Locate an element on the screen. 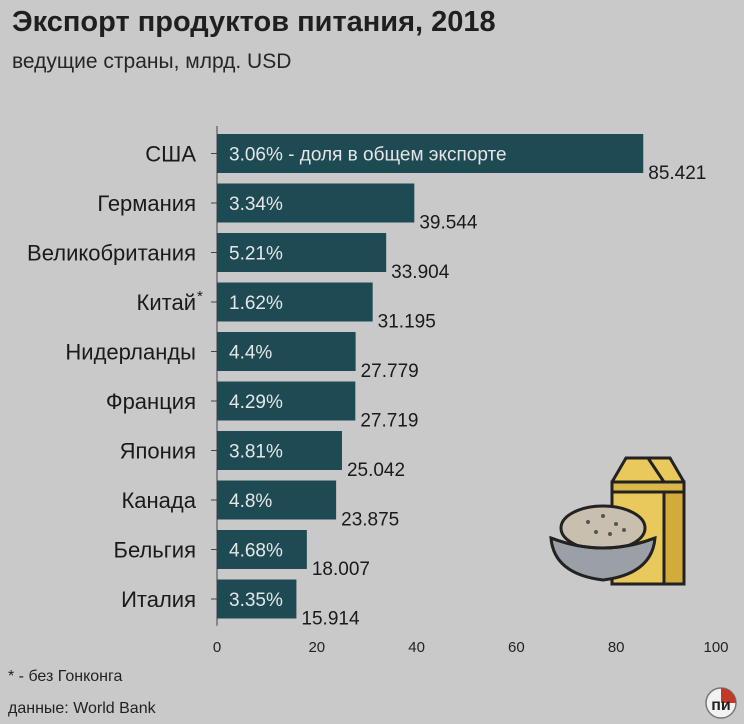 This screenshot has height=724, width=744. x-tick-label: 40 is located at coordinates (416, 647).